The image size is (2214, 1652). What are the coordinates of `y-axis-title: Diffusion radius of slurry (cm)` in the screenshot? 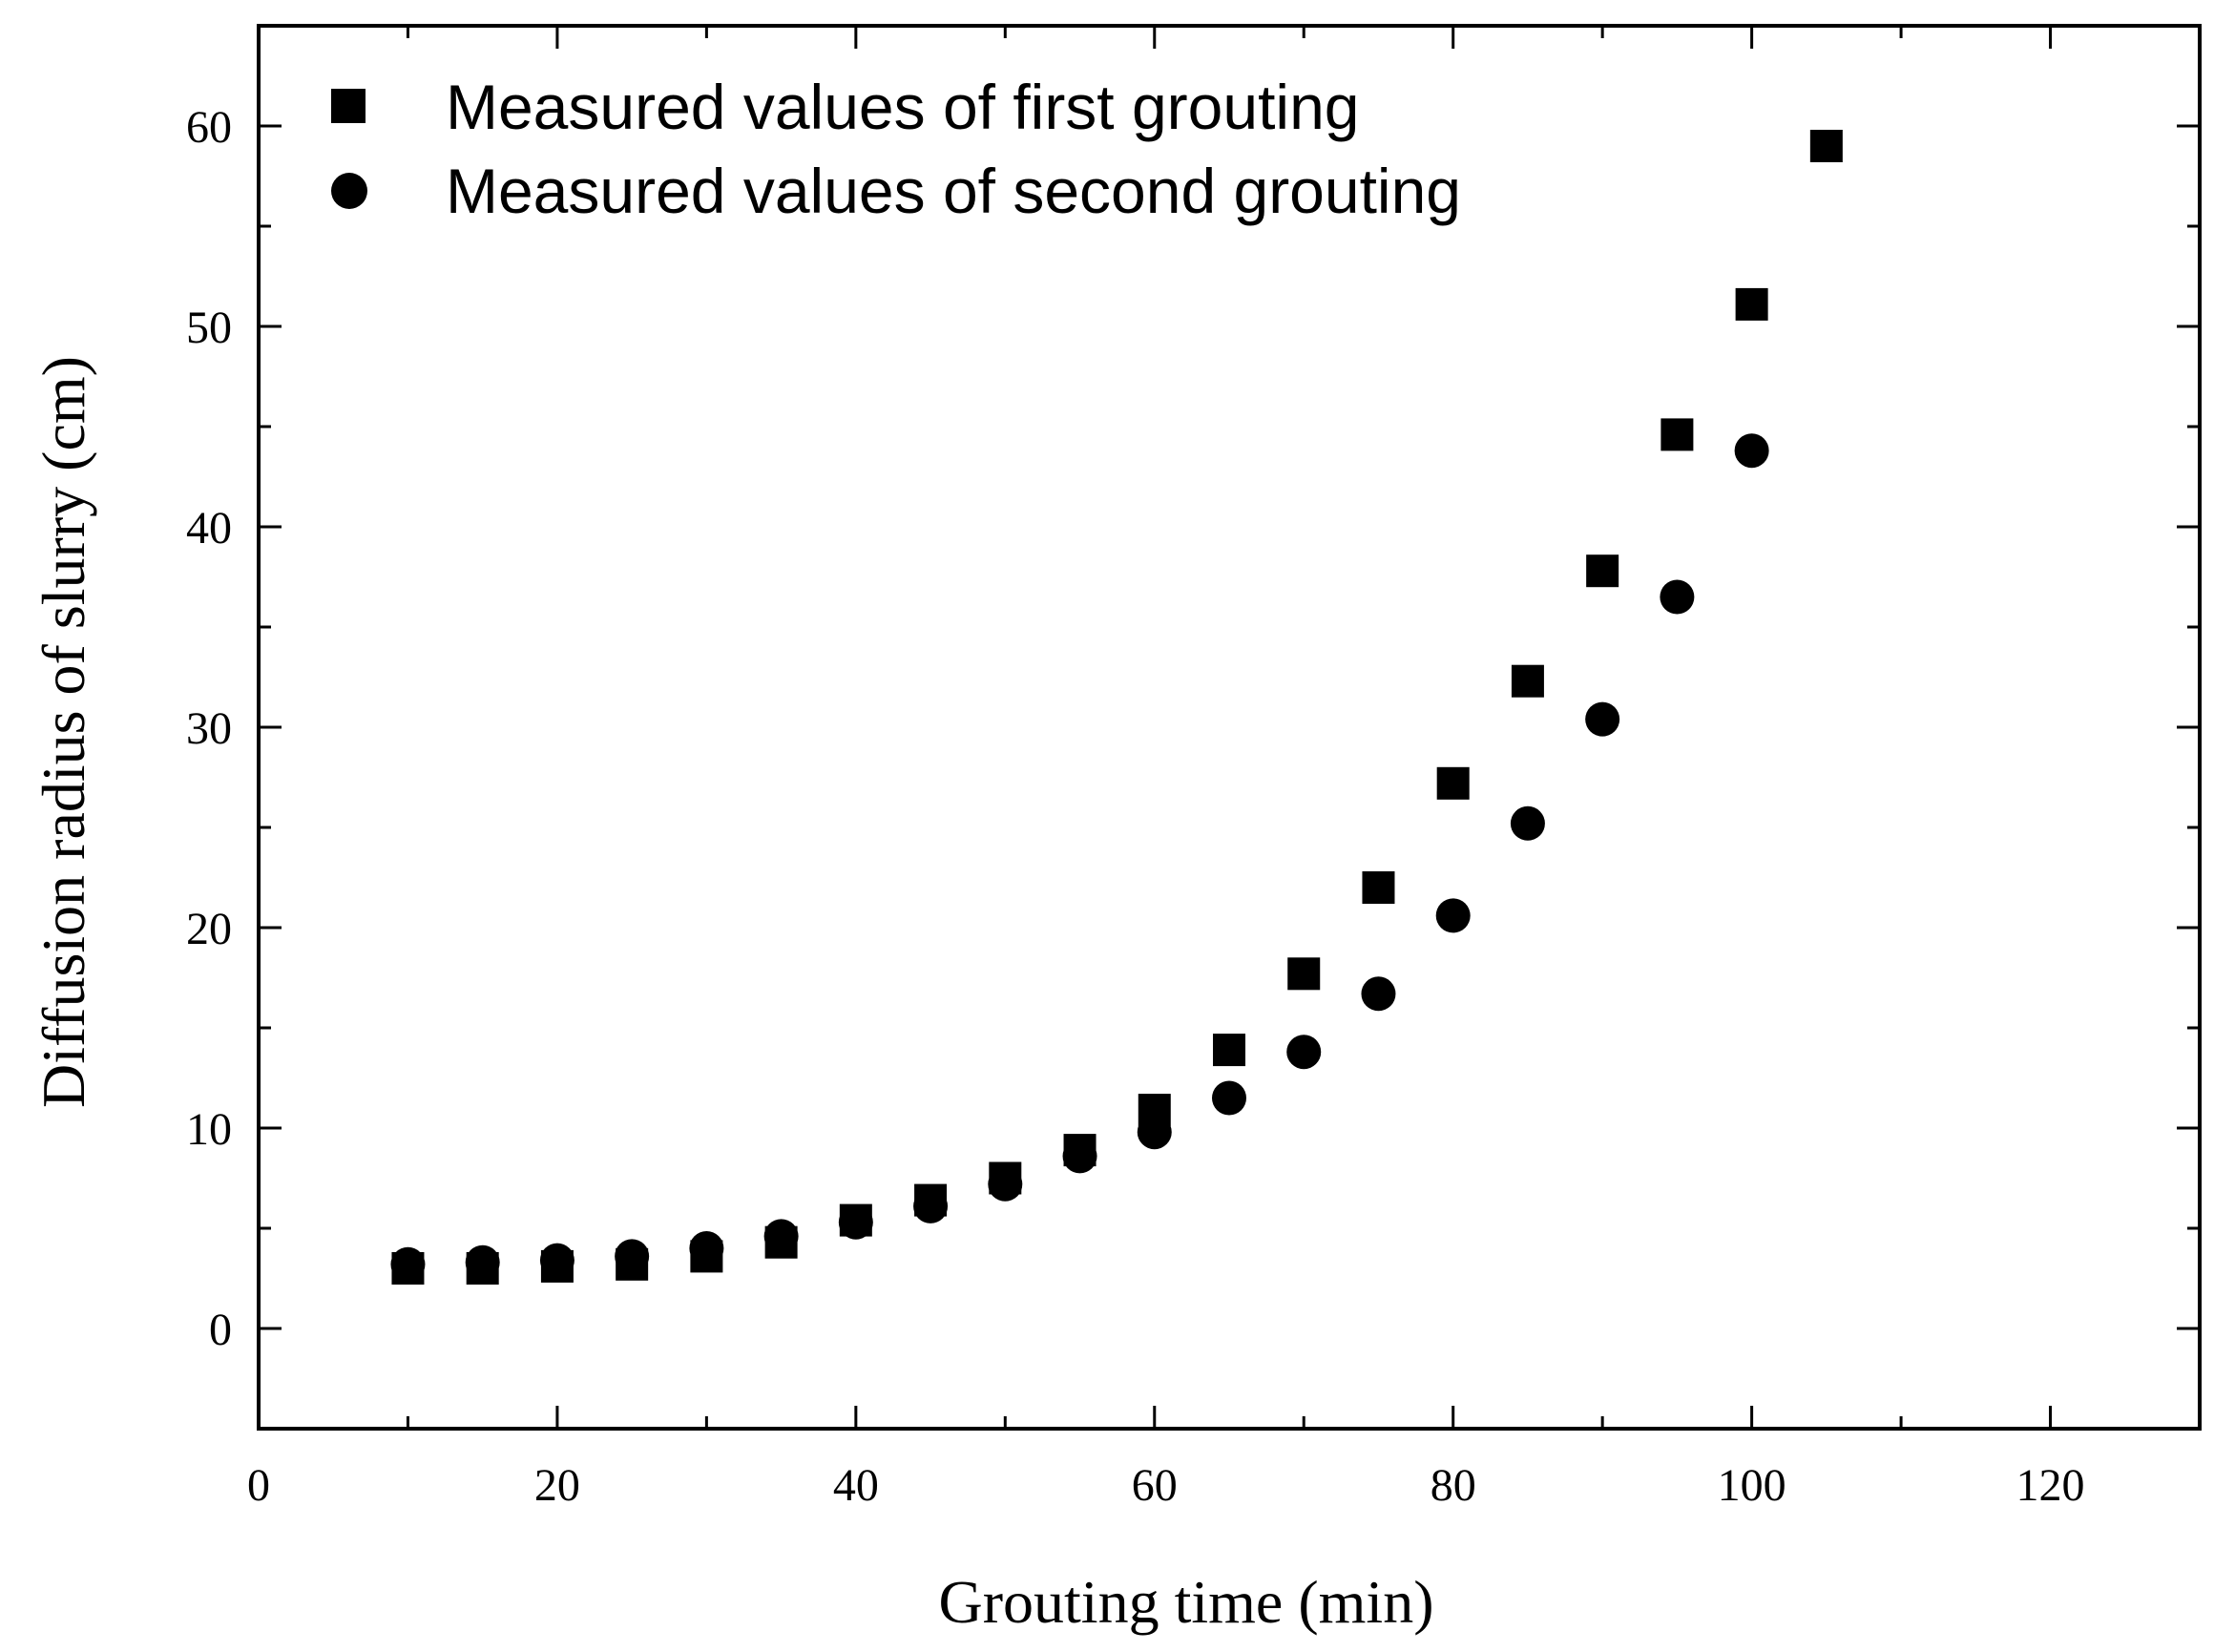 It's located at (63, 732).